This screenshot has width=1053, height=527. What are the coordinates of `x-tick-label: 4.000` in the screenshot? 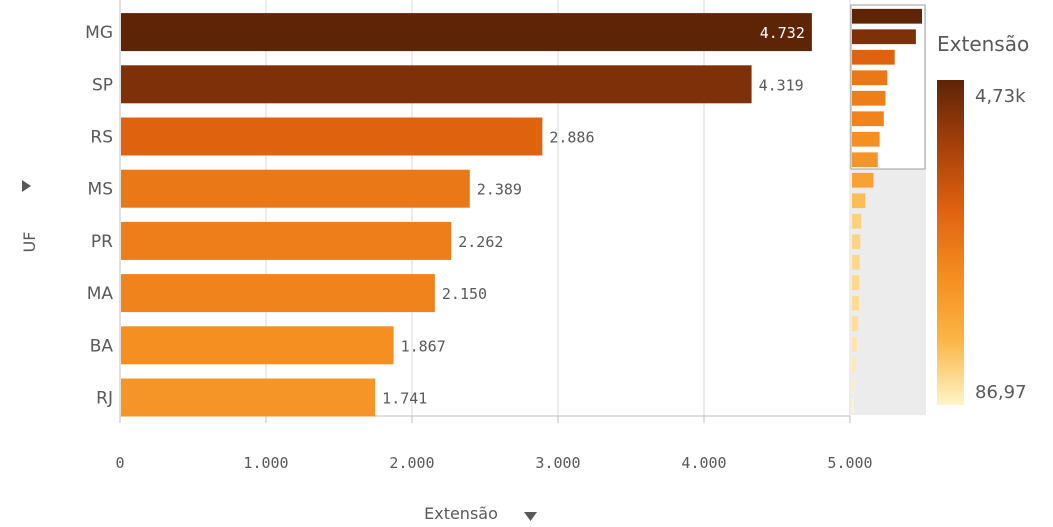 It's located at (703, 463).